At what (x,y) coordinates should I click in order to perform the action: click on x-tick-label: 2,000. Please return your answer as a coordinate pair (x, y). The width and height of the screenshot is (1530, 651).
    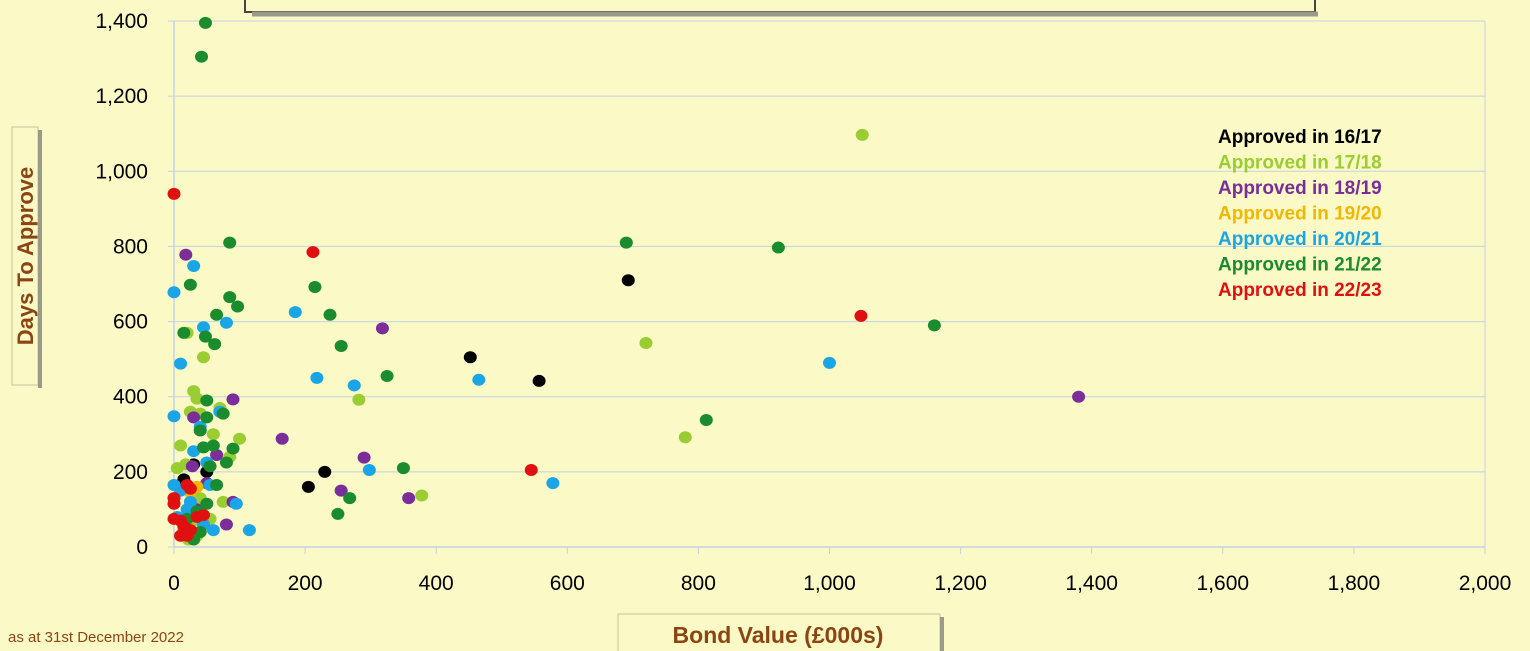
    Looking at the image, I should click on (1485, 583).